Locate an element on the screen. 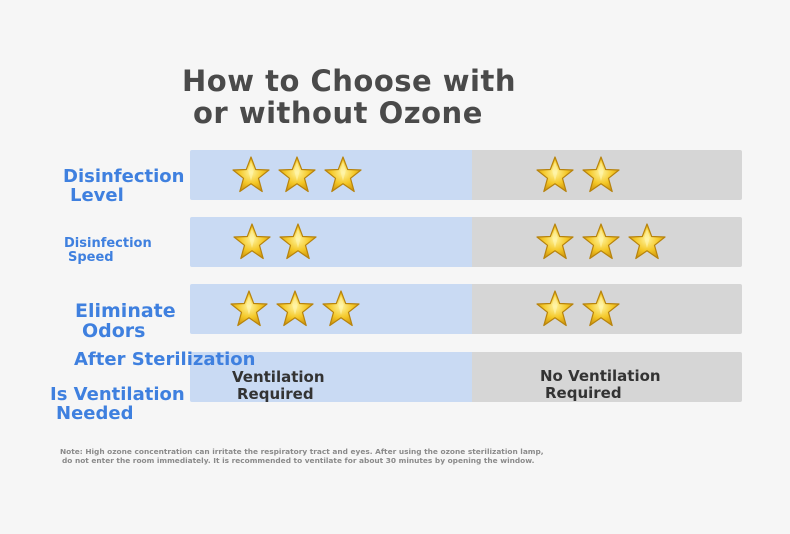  row-label-disinfection-level: Disinfection Level is located at coordinates (124, 186).